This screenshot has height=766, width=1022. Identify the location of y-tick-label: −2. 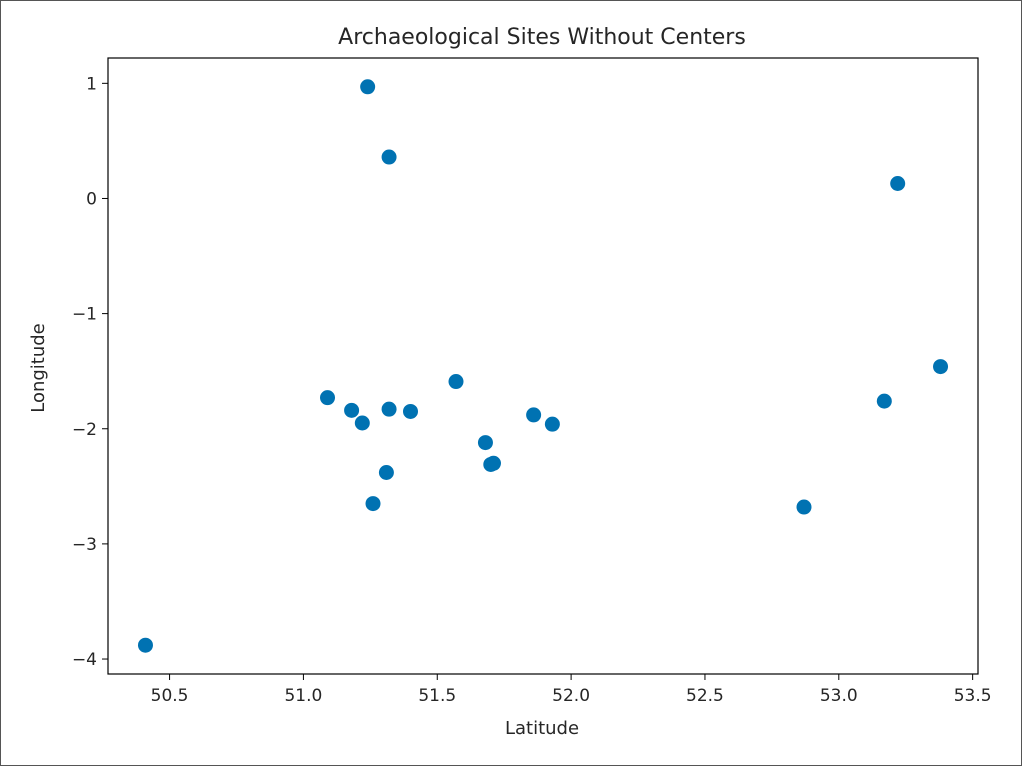
(84, 430).